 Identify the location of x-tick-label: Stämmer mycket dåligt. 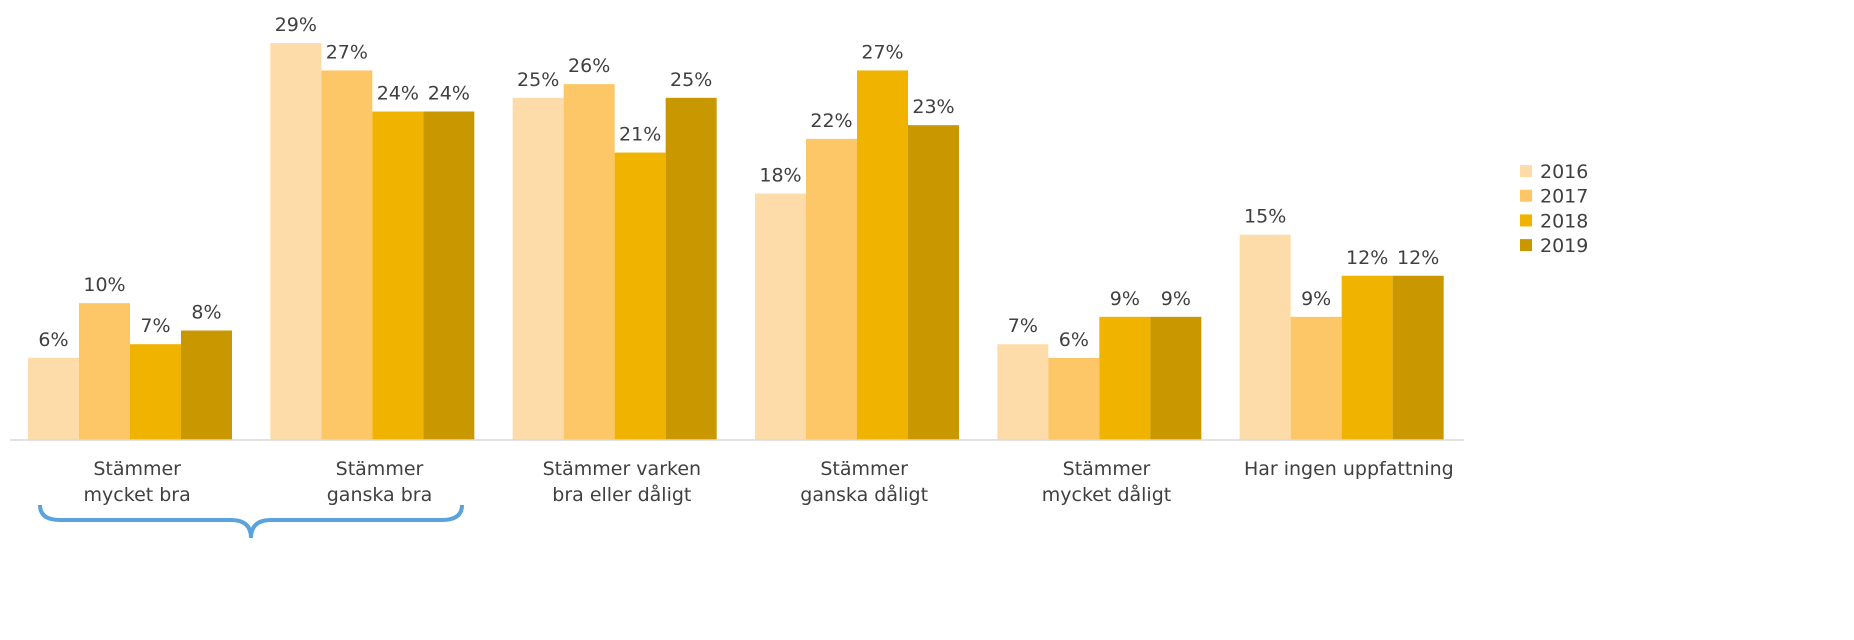
(1106, 482).